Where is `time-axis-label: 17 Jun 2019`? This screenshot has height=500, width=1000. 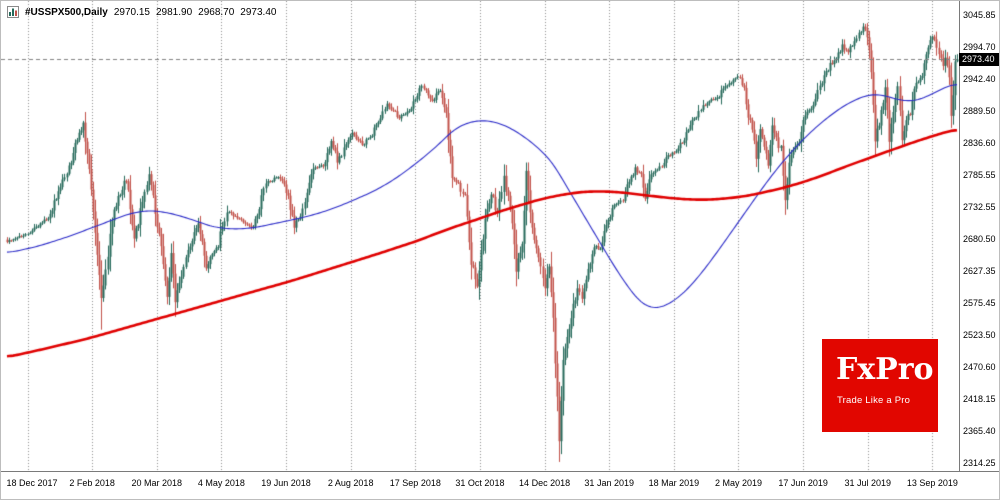
time-axis-label: 17 Jun 2019 is located at coordinates (803, 483).